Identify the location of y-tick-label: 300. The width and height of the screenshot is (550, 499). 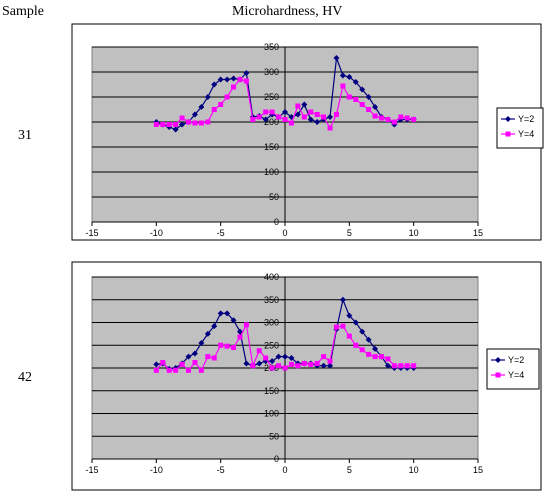
(271, 323).